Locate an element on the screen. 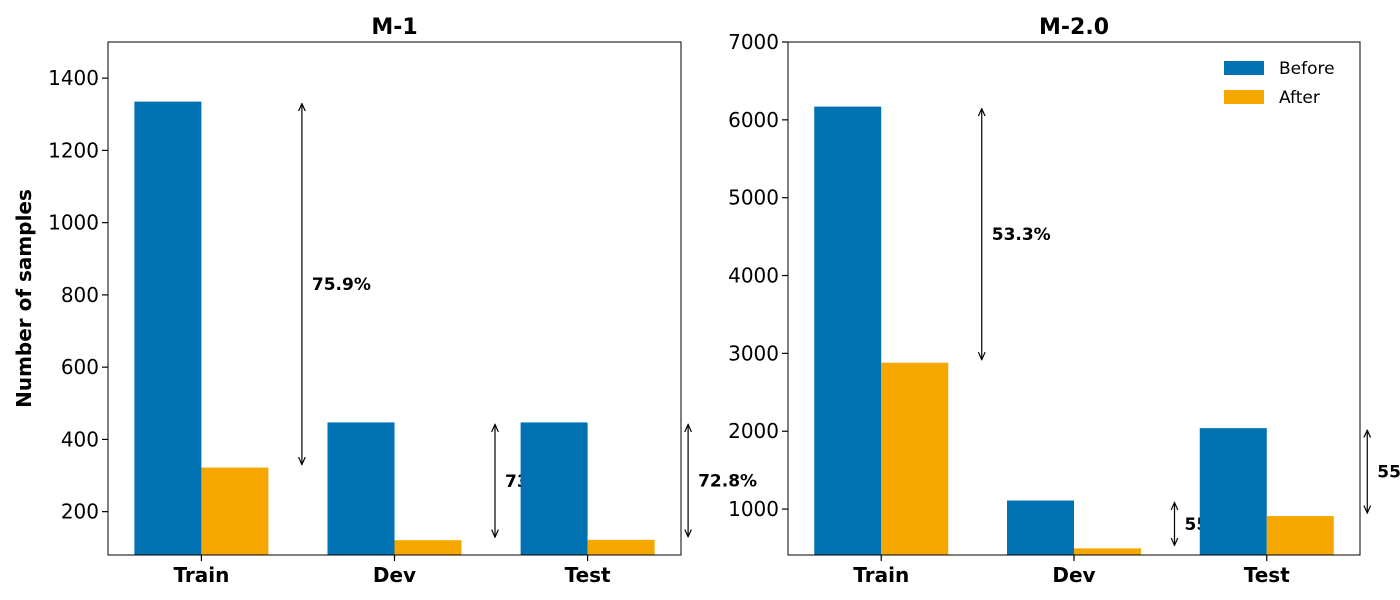  y-tick-label: 1400 is located at coordinates (73, 78).